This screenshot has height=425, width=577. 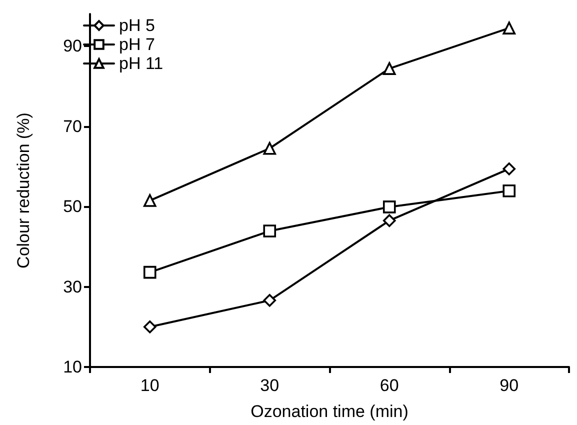 What do you see at coordinates (141, 63) in the screenshot?
I see `legend-label: pH 11` at bounding box center [141, 63].